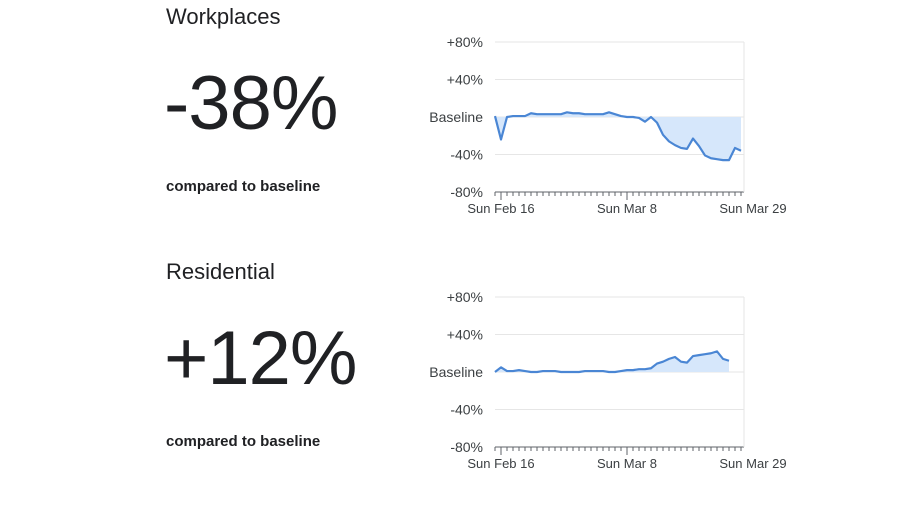 This screenshot has width=920, height=519. I want to click on section-title: Residential, so click(220, 271).